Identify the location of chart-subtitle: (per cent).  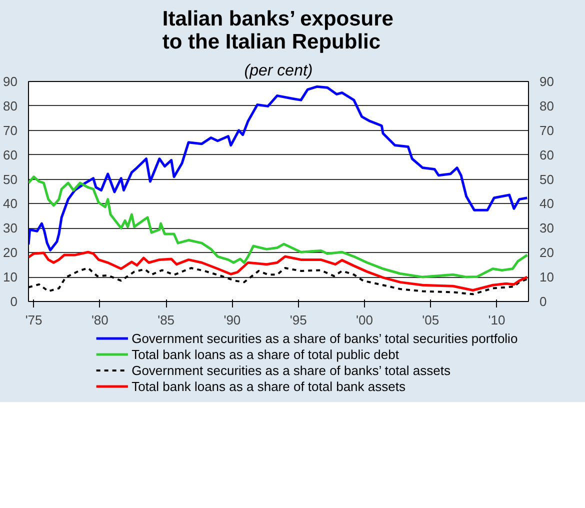
(278, 71).